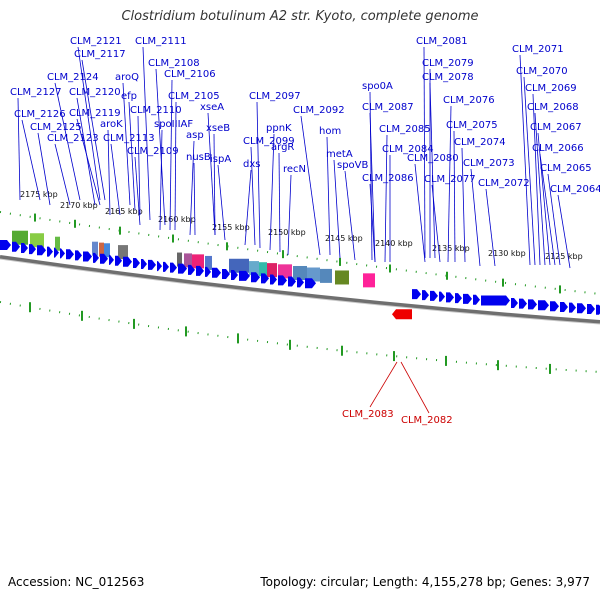  Describe the element at coordinates (294, 169) in the screenshot. I see `gene-label-forward: recN` at that location.